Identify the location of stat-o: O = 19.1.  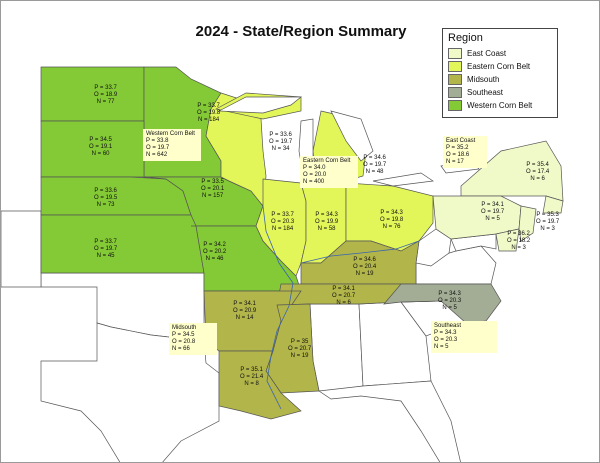
(101, 147).